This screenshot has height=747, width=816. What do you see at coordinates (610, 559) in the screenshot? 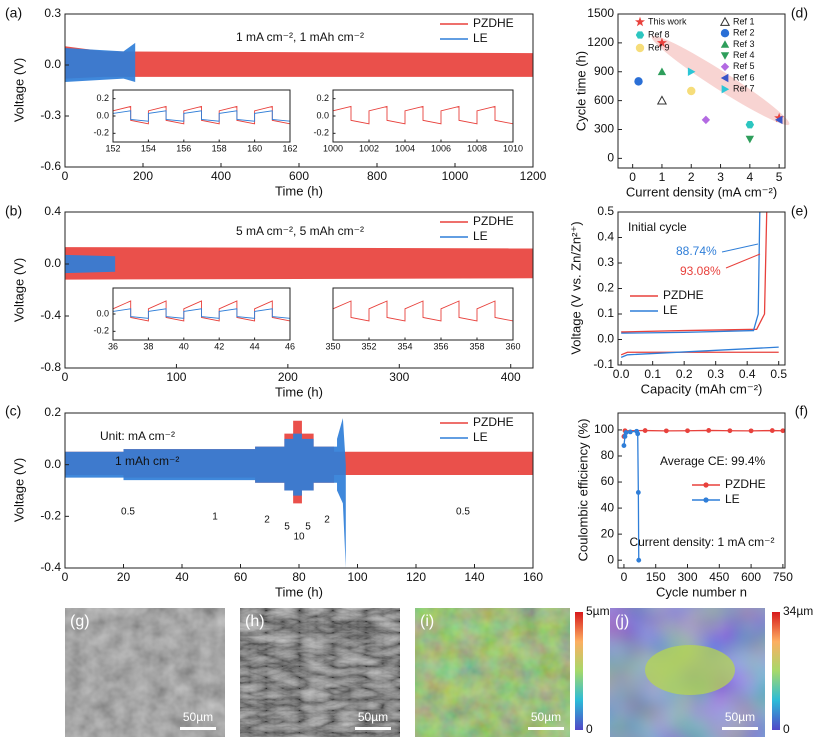
I see `y-tick-label: 0` at bounding box center [610, 559].